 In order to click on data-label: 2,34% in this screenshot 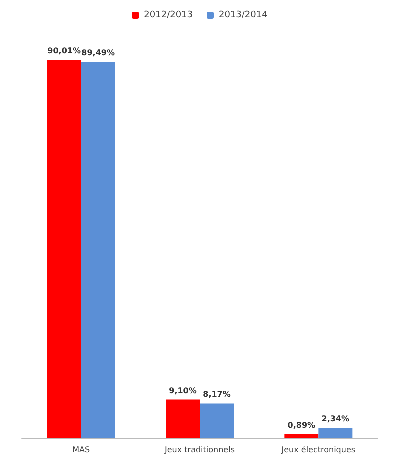, I will do `click(336, 419)`.